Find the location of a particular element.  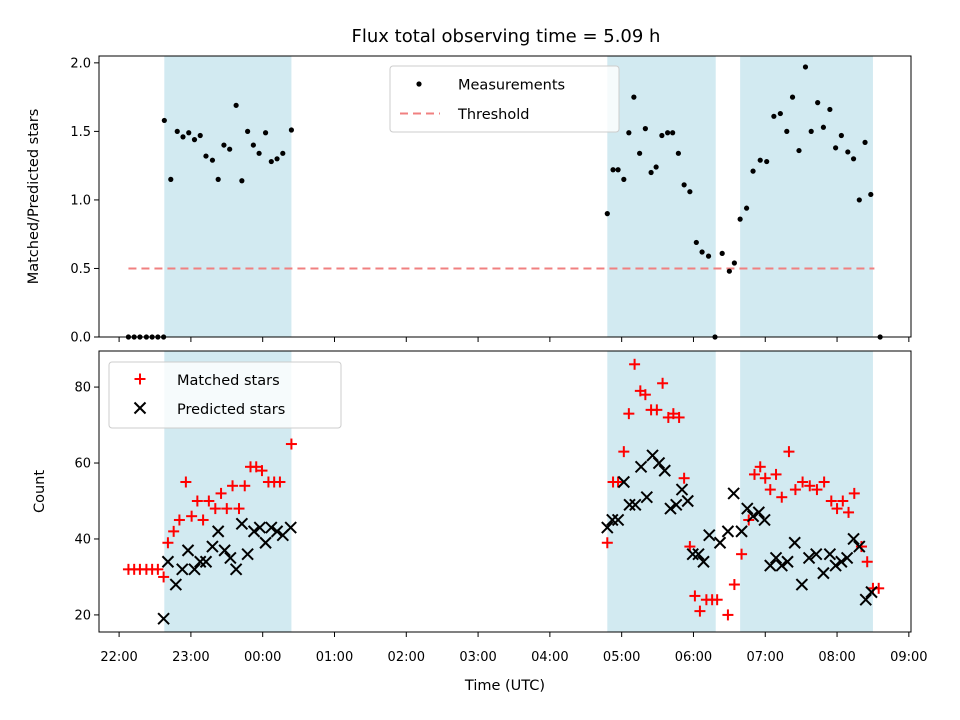

x-tick-label: 06:00 is located at coordinates (693, 657).